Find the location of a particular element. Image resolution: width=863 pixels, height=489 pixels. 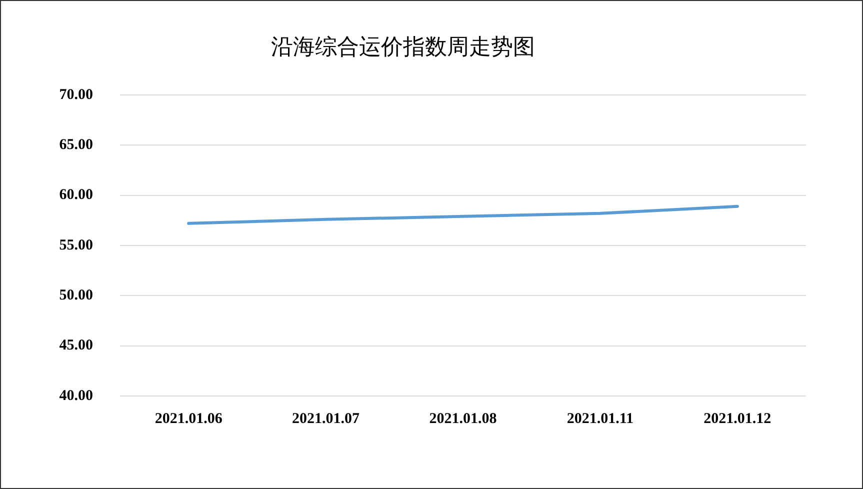

y-tick-label: 45.00 is located at coordinates (76, 346).